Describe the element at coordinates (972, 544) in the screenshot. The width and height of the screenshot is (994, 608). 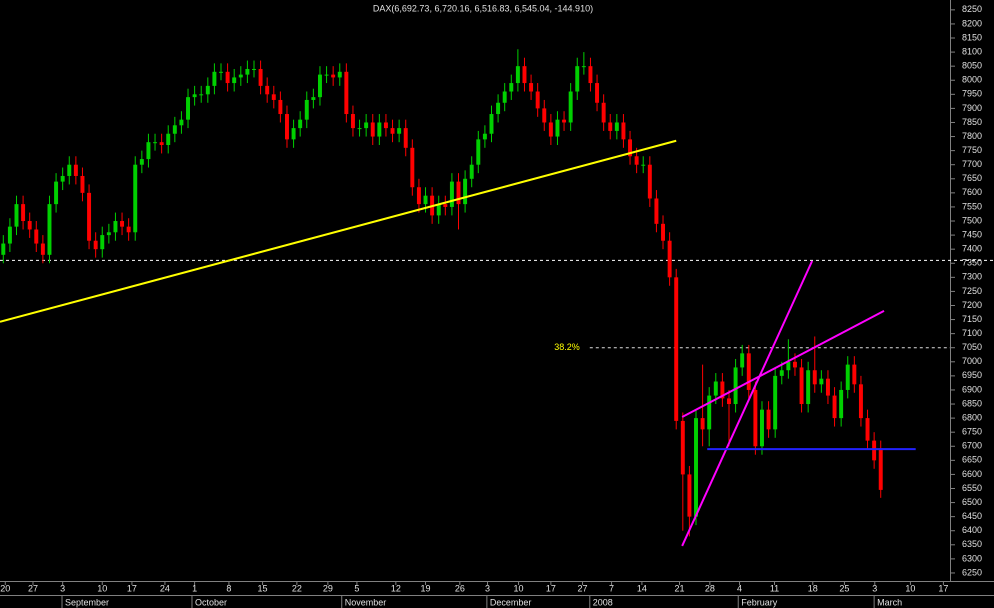
I see `y-tick-label: 6350` at that location.